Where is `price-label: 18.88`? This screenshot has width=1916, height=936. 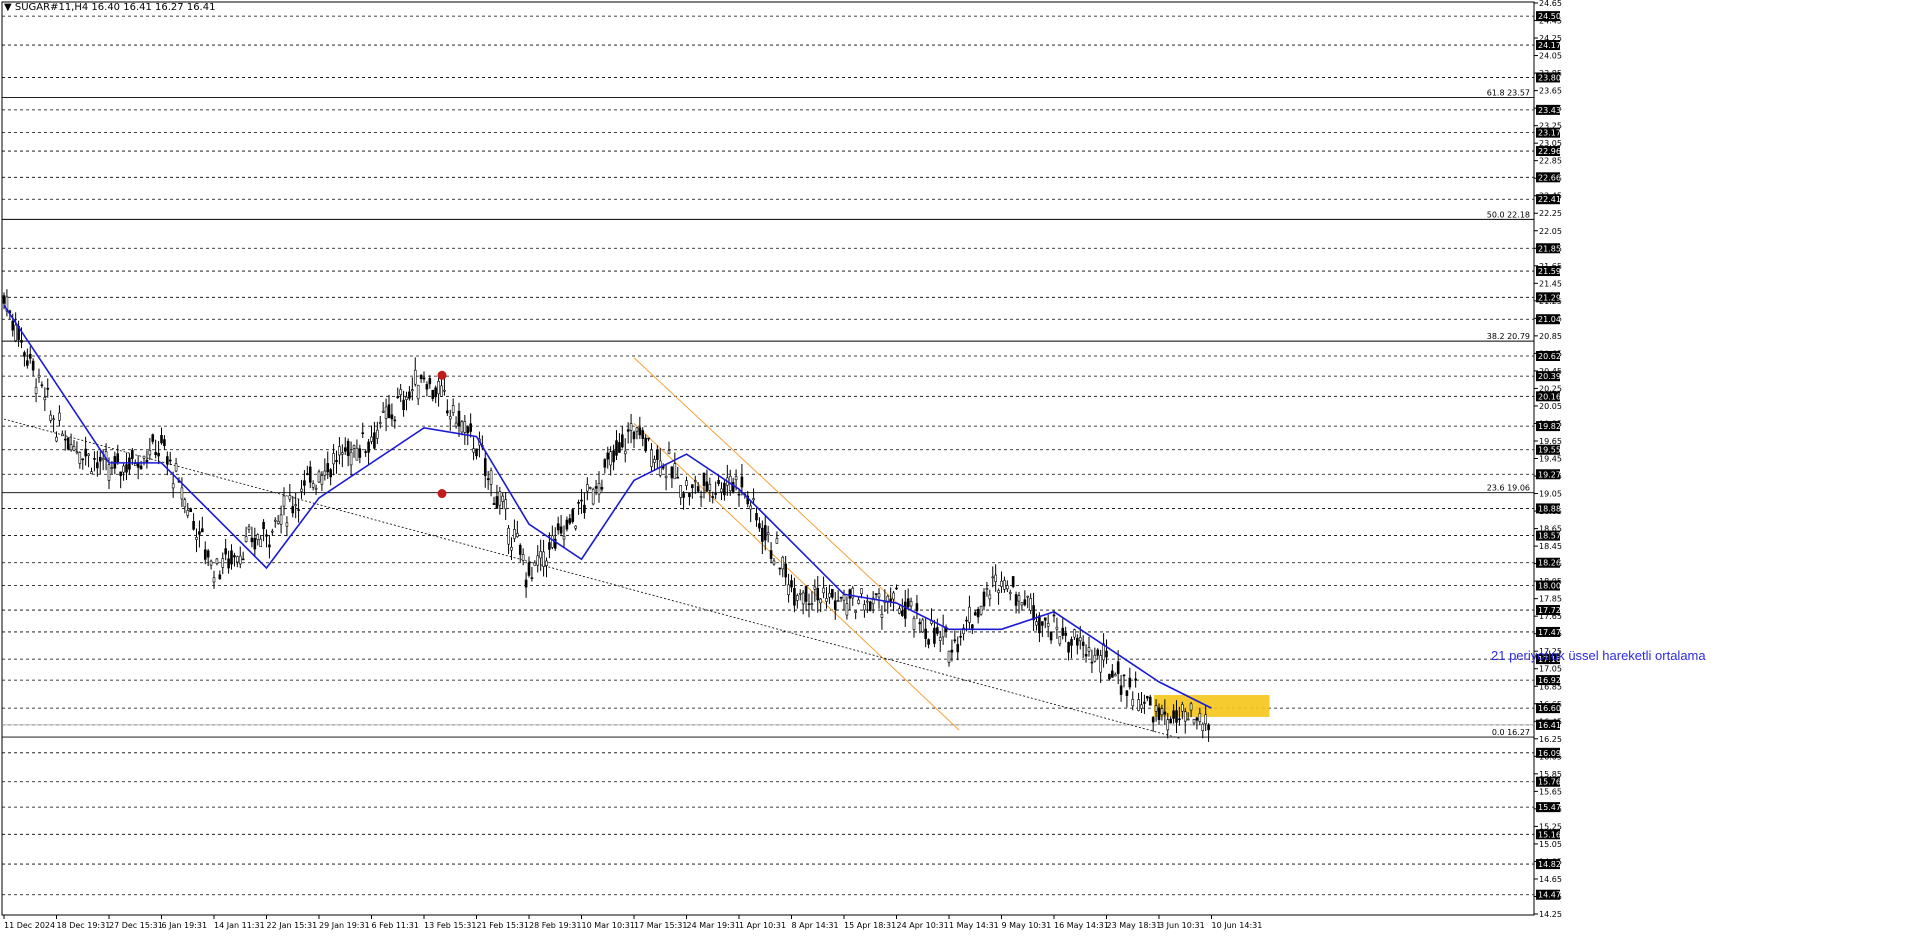
price-label: 18.88 is located at coordinates (1549, 508).